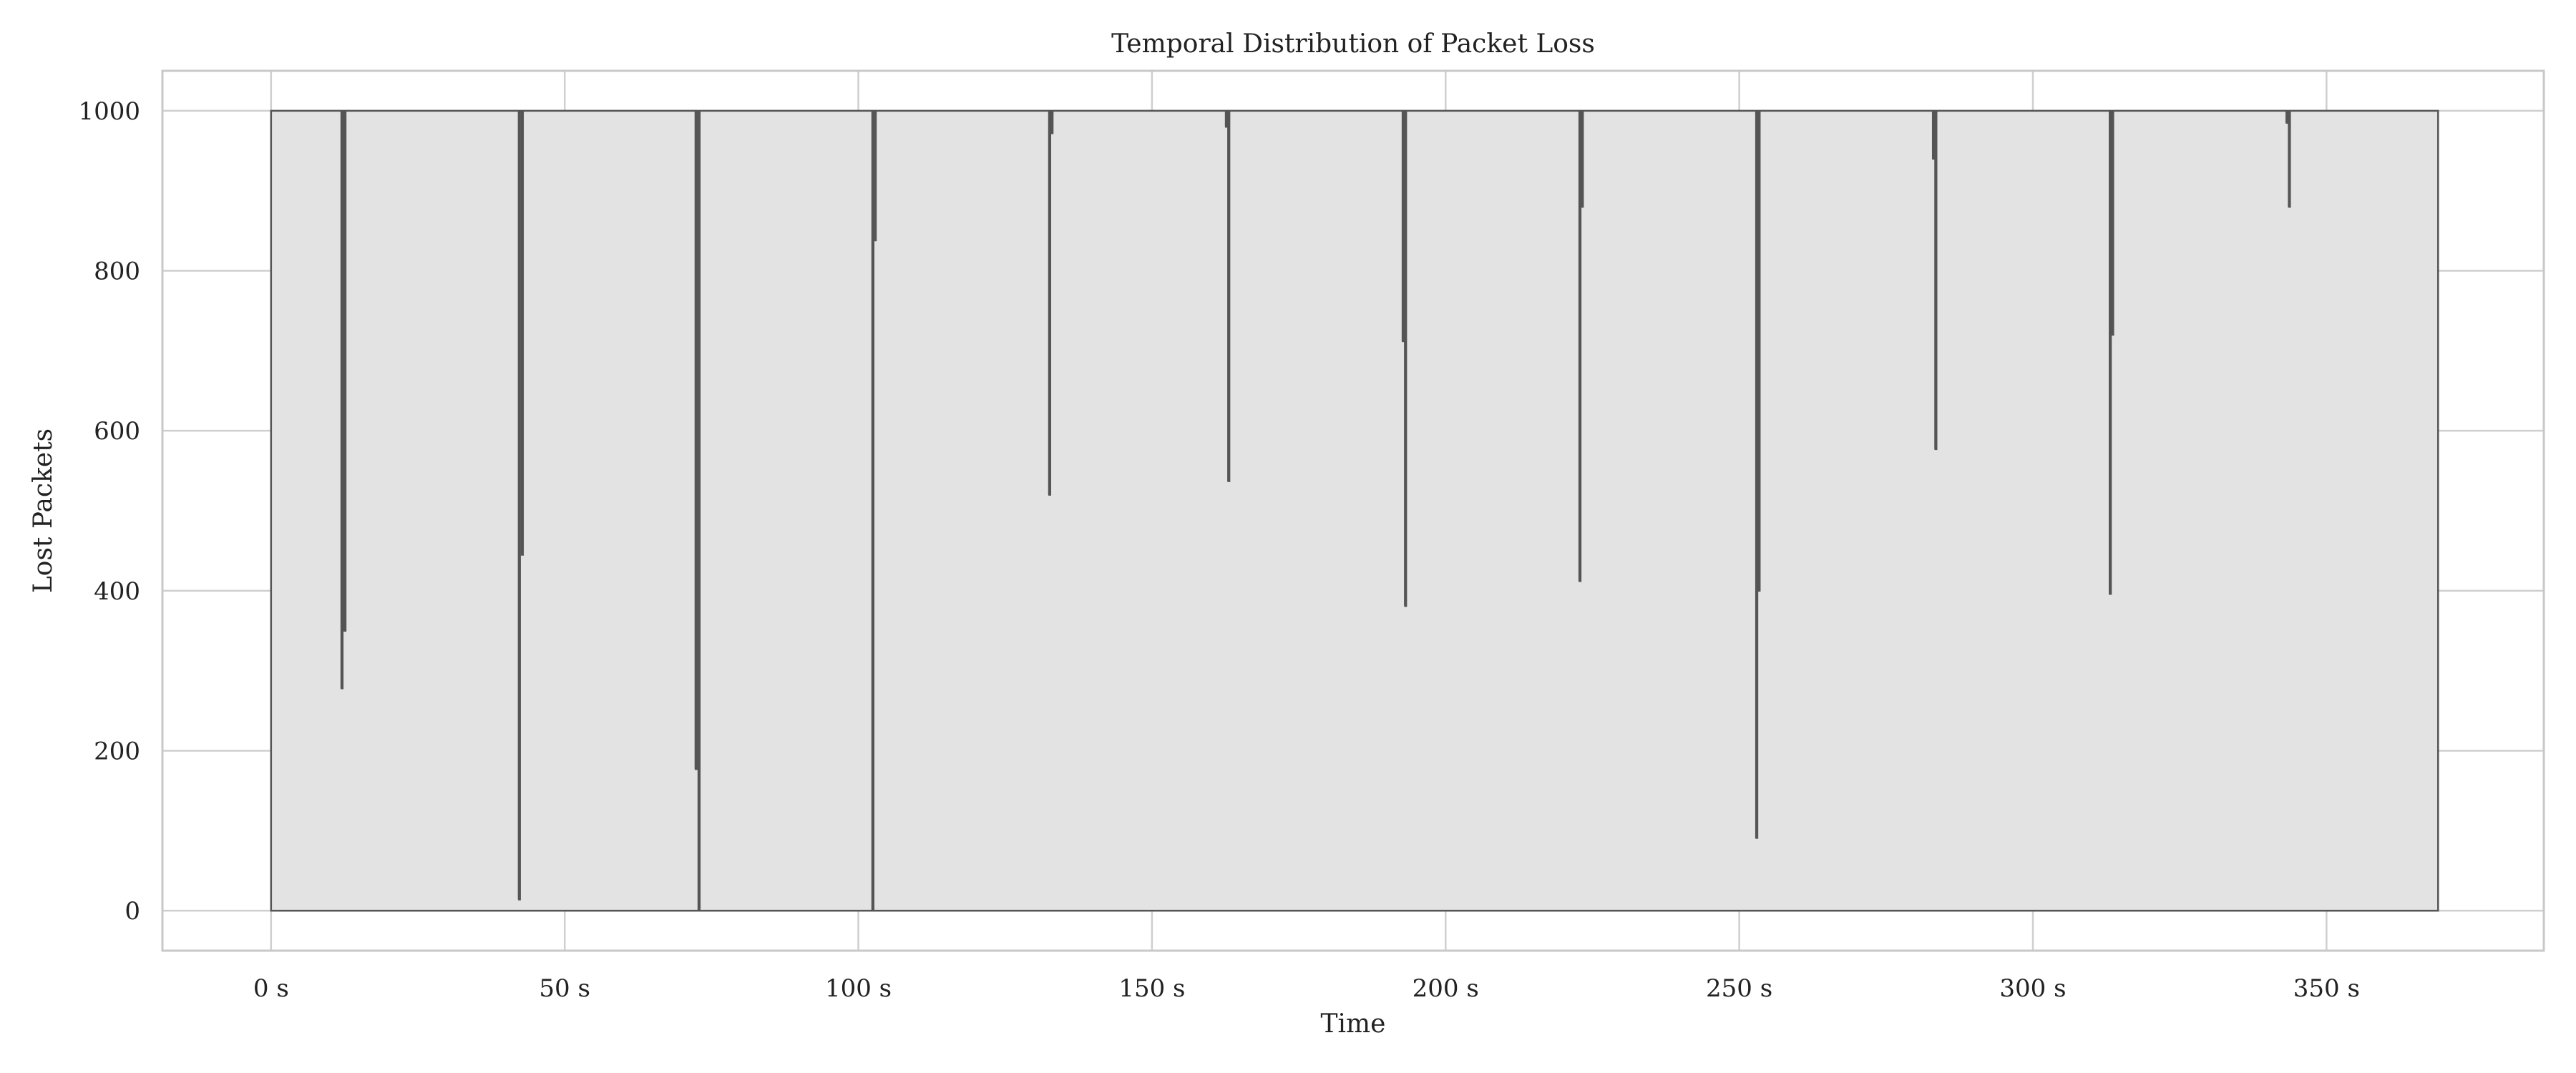 This screenshot has width=2576, height=1073. Describe the element at coordinates (858, 989) in the screenshot. I see `x-tick-label: 100 s` at that location.